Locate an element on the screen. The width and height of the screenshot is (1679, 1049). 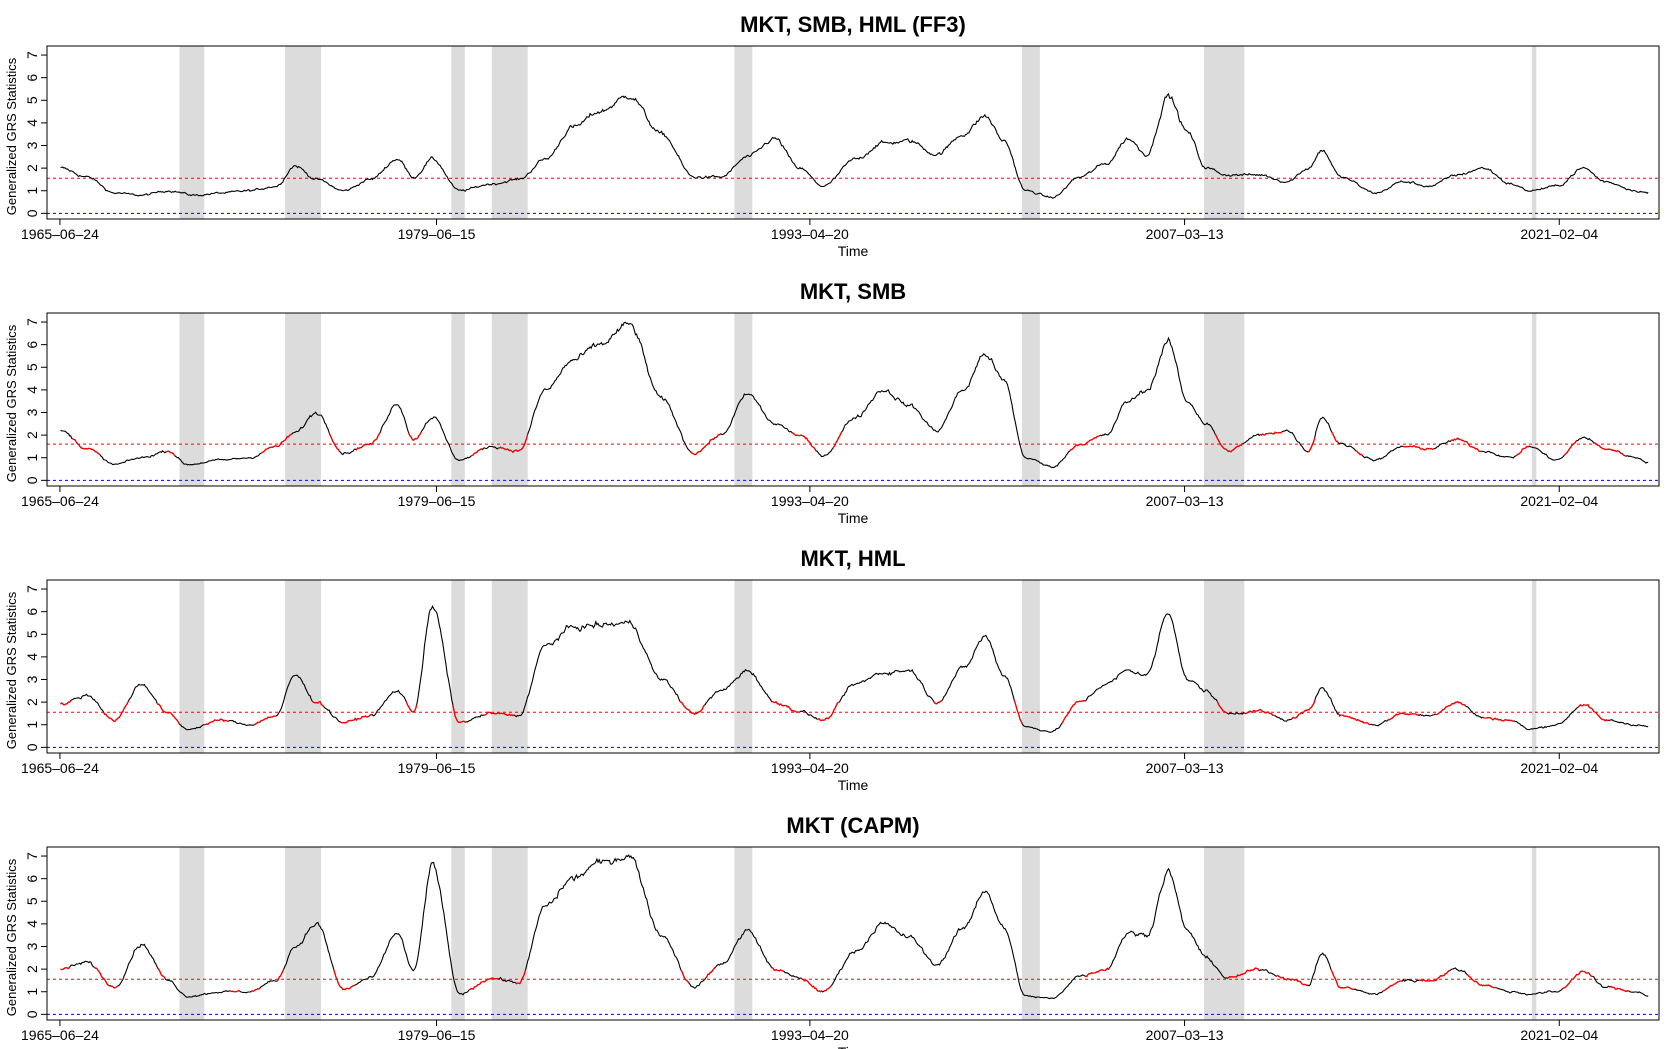
panel-title: MKT, HML is located at coordinates (852, 558).